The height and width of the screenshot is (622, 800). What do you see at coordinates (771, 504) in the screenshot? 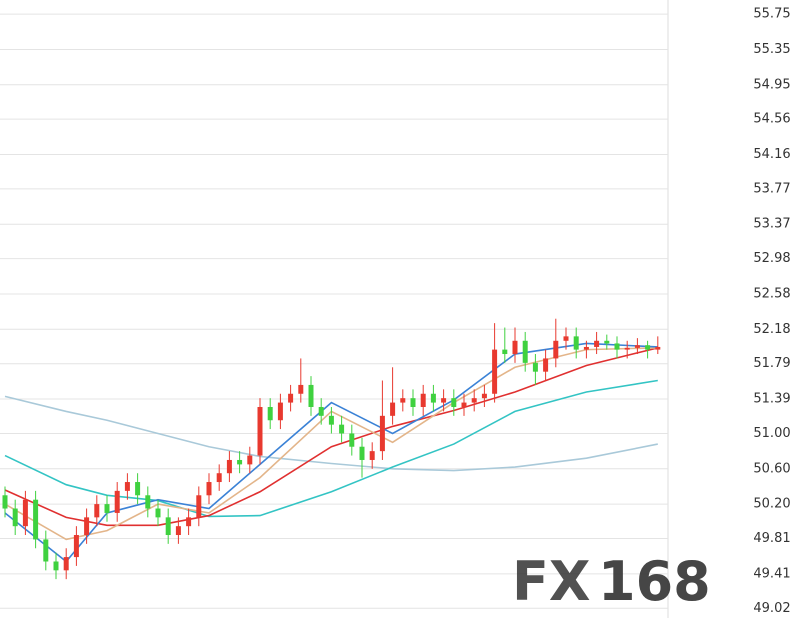
I see `y-tick-label: 50.20` at bounding box center [771, 504].